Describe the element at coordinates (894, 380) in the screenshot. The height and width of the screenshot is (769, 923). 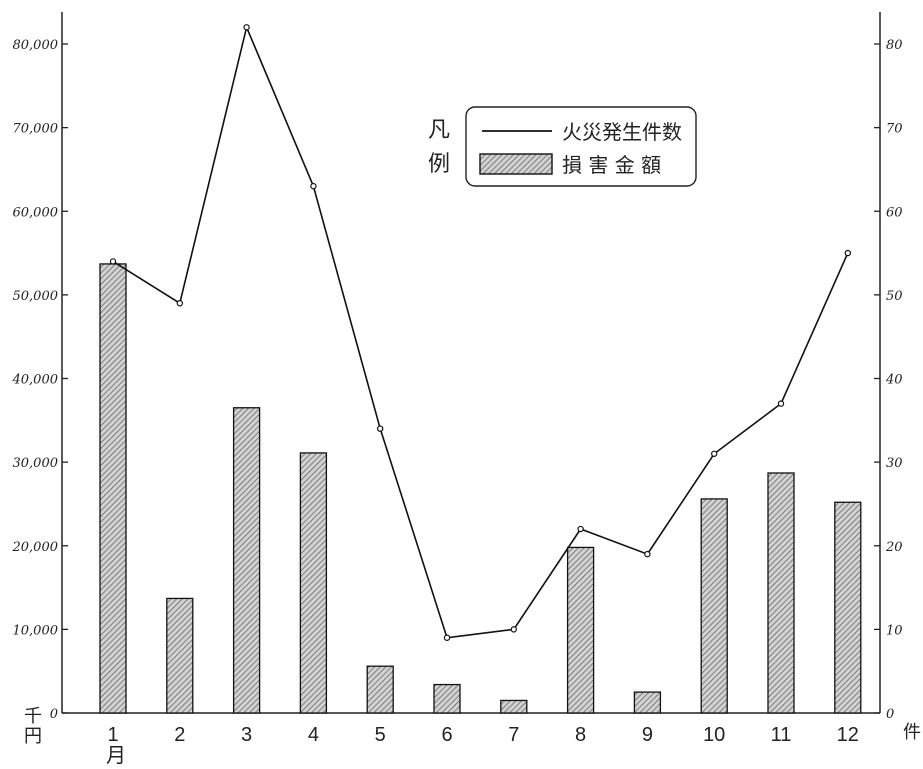
I see `right-tick-label: 40` at that location.